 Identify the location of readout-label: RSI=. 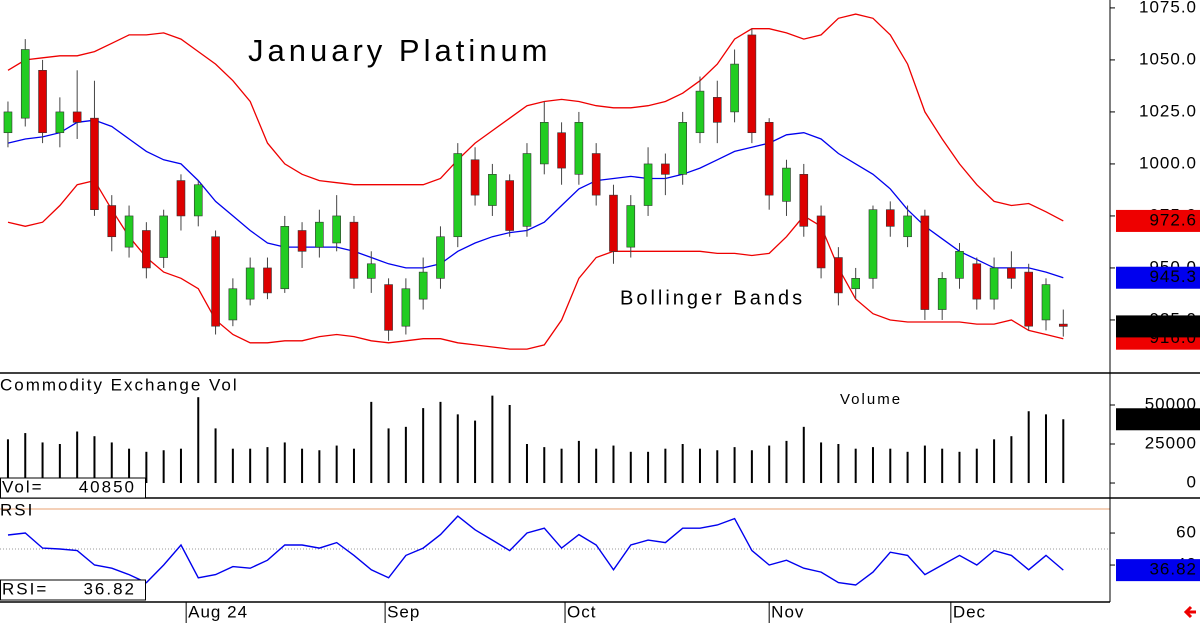
(25, 588).